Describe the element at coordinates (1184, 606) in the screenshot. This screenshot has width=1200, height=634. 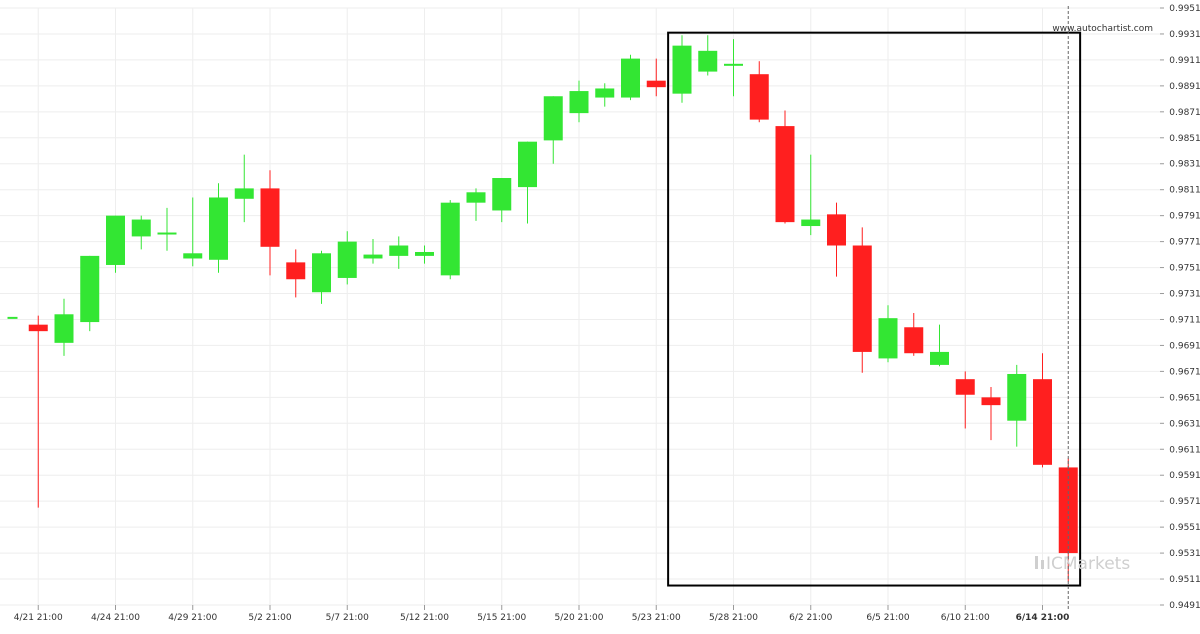
I see `y-tick-label: 0.9491` at that location.